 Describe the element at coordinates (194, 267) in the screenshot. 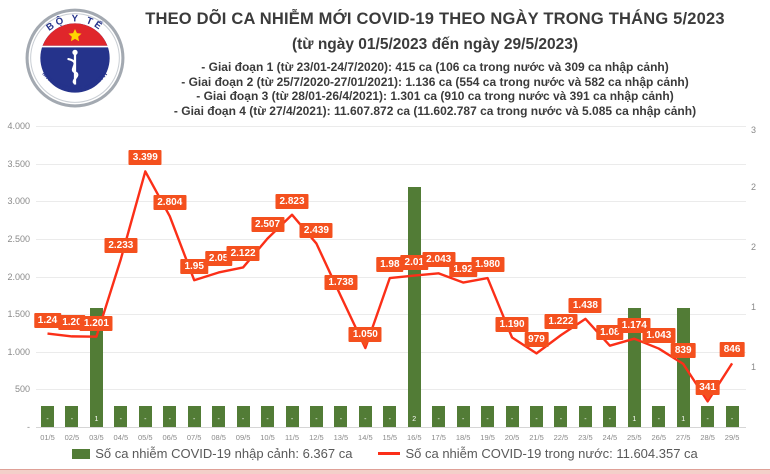

I see `line-data-label: 1.95` at that location.